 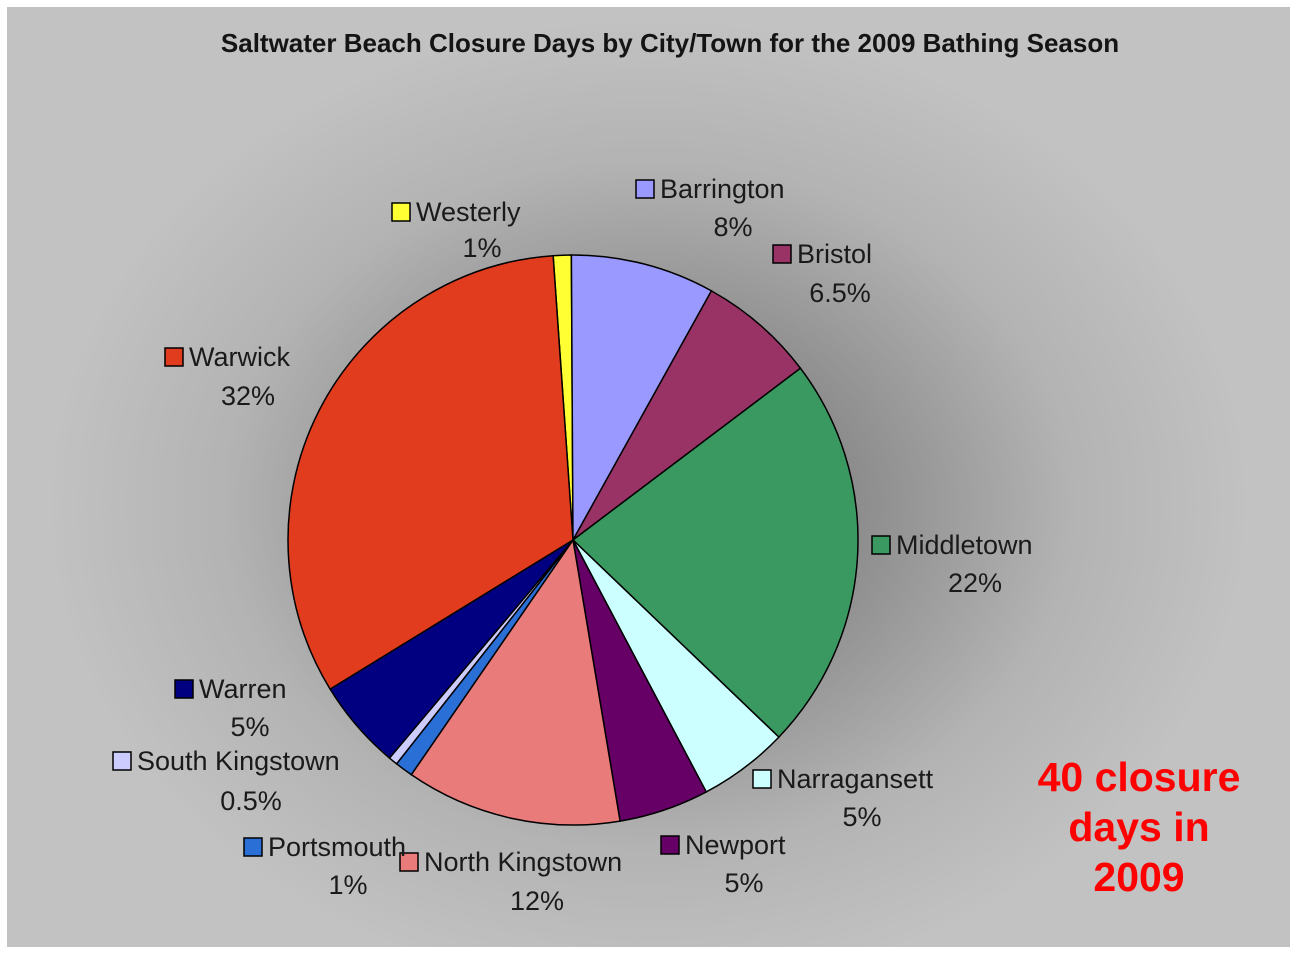 What do you see at coordinates (834, 254) in the screenshot?
I see `slice-label-bristol: Bristol` at bounding box center [834, 254].